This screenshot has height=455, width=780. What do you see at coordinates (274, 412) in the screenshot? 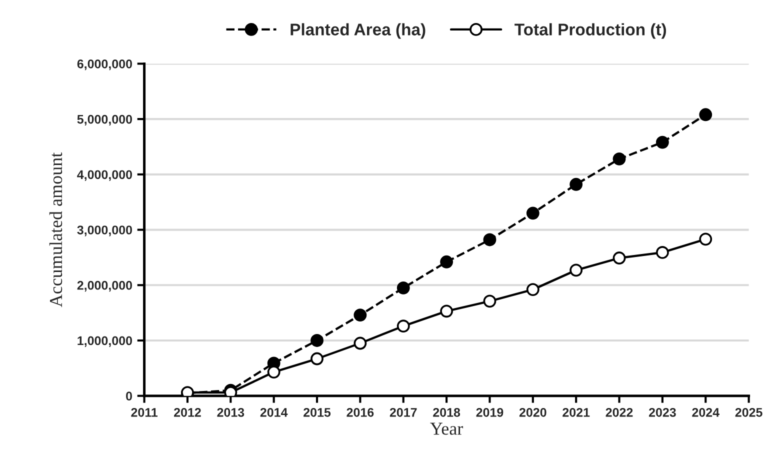
I see `x-tick-label: 2014` at bounding box center [274, 412].